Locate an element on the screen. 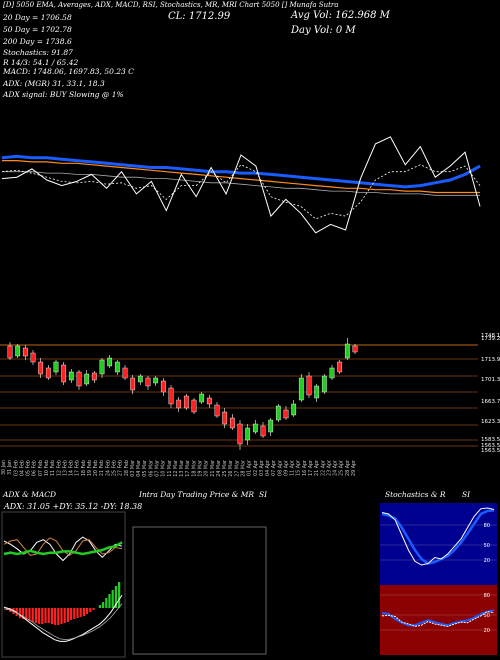 Image resolution: width=500 pixels, height=660 pixels. date-tick-label: 17 Apr is located at coordinates (311, 468).